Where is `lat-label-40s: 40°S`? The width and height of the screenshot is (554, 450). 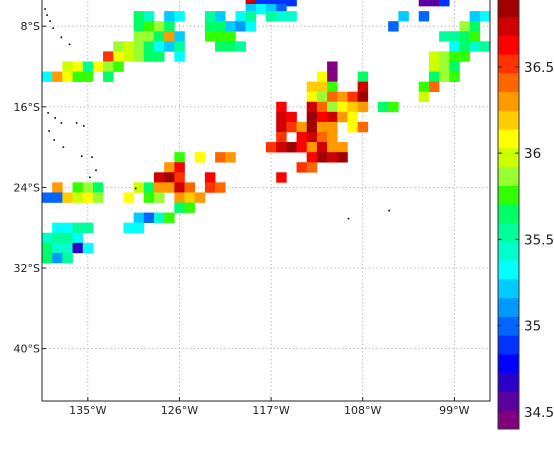 lat-label-40s: 40°S is located at coordinates (27, 349).